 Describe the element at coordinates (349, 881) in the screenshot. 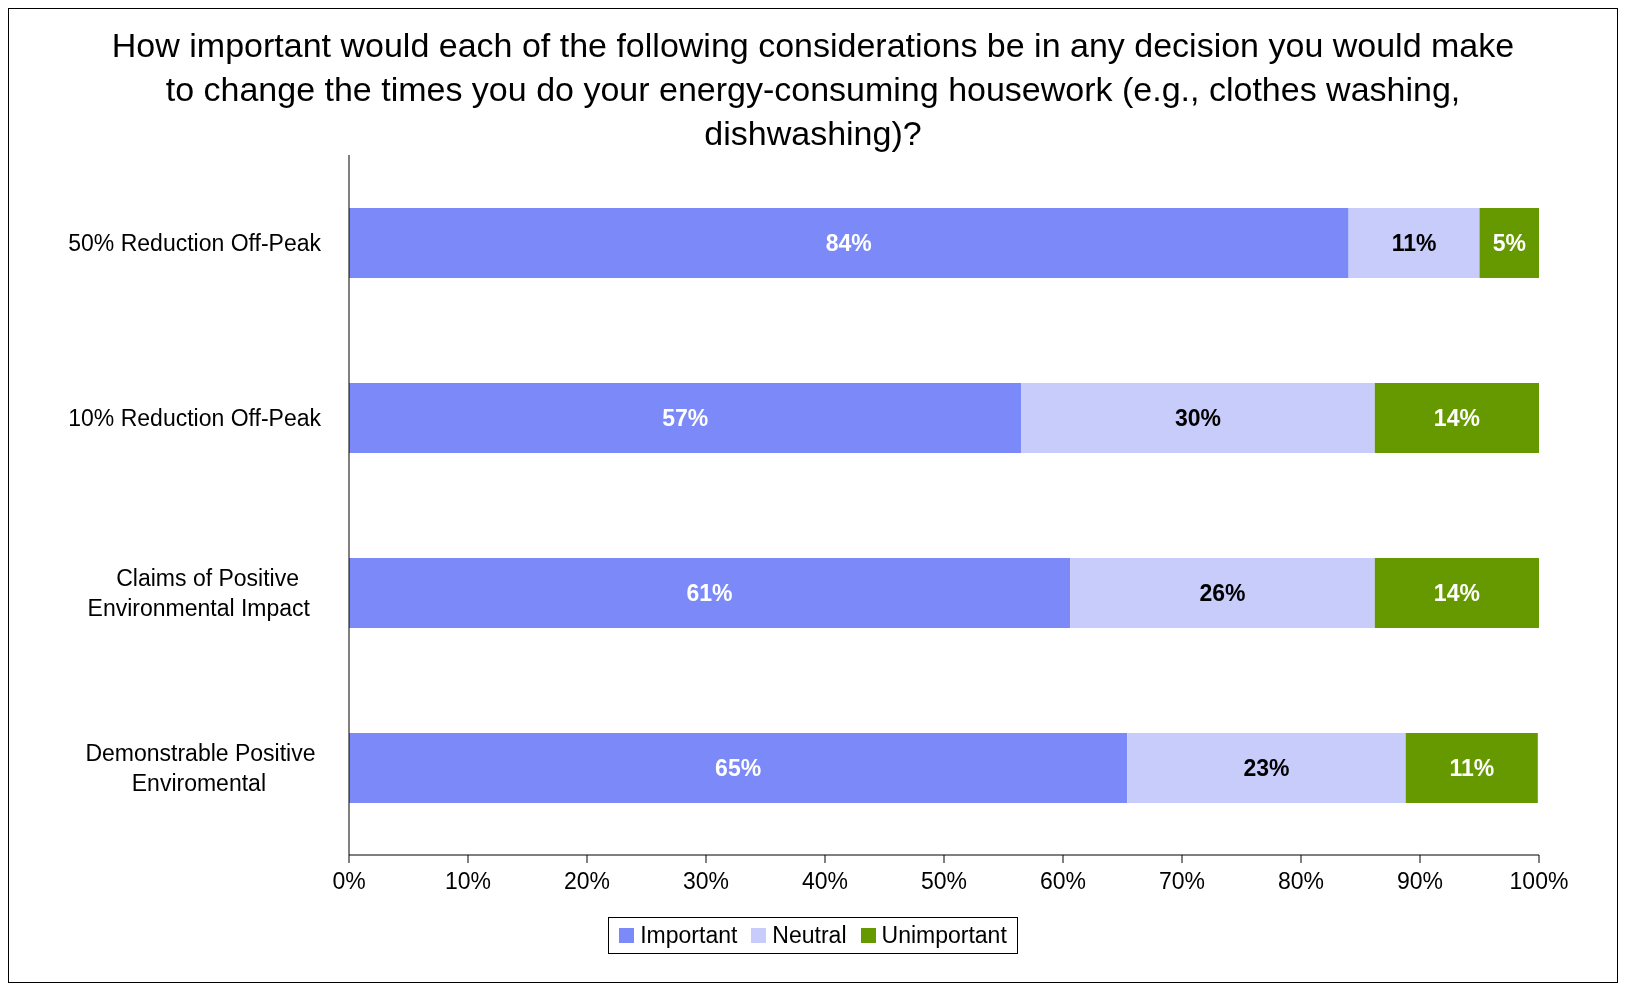

I see `x-tick-label: 0%` at that location.